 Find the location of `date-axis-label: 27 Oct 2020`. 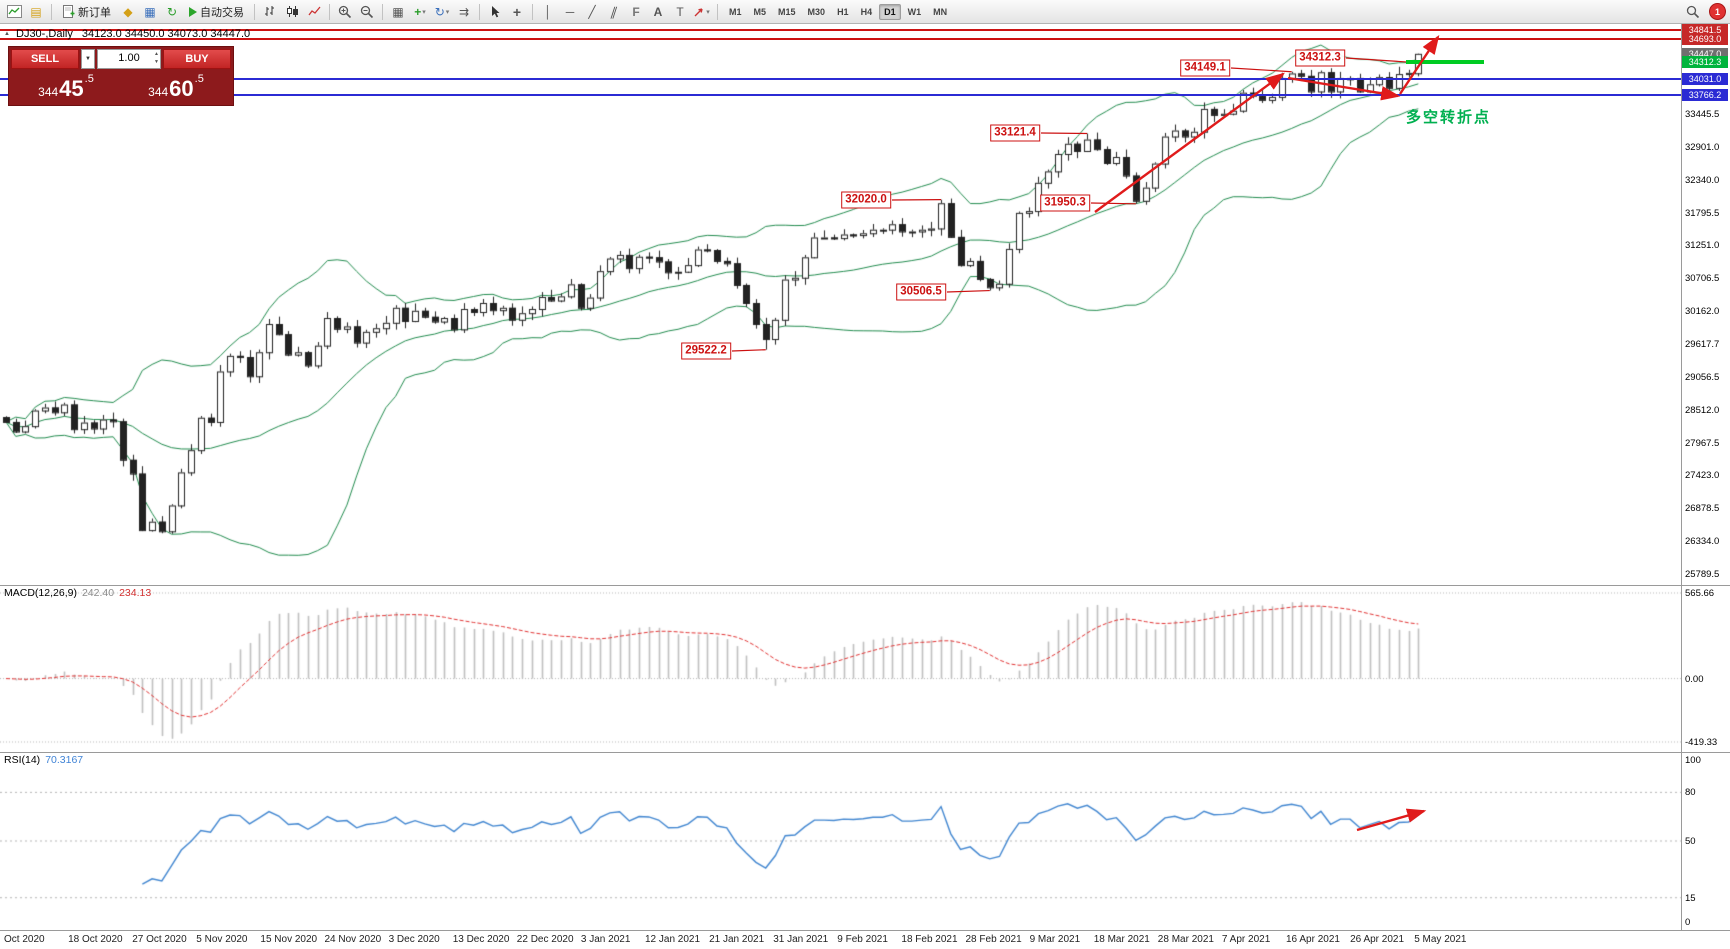

date-axis-label: 27 Oct 2020 is located at coordinates (159, 939).